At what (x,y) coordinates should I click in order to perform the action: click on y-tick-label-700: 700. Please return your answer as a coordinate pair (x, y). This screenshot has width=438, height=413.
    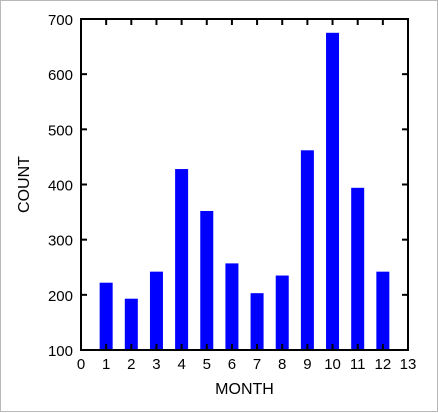
    Looking at the image, I should click on (60, 20).